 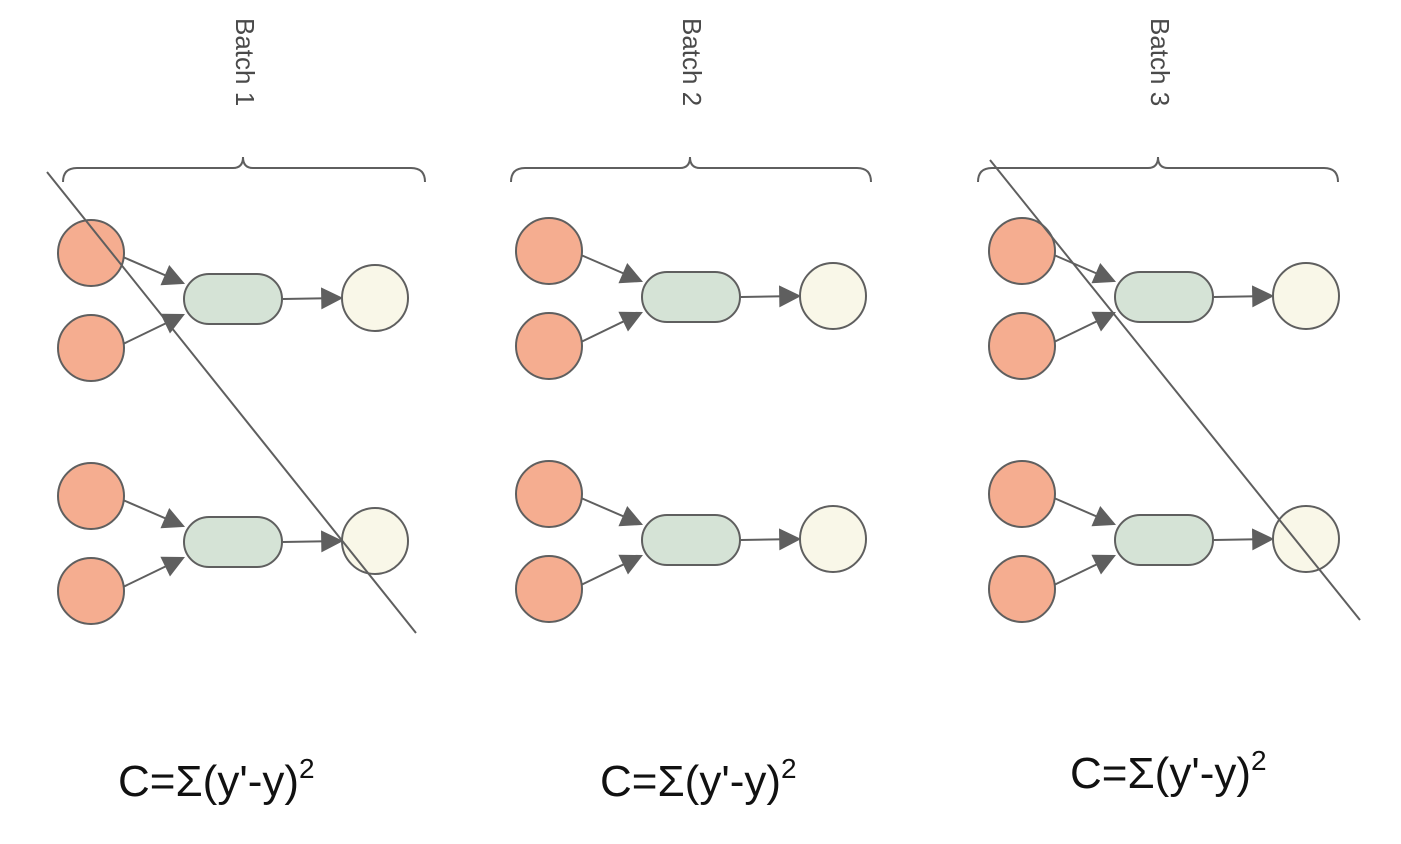 What do you see at coordinates (692, 62) in the screenshot?
I see `batch-label: Batch 2` at bounding box center [692, 62].